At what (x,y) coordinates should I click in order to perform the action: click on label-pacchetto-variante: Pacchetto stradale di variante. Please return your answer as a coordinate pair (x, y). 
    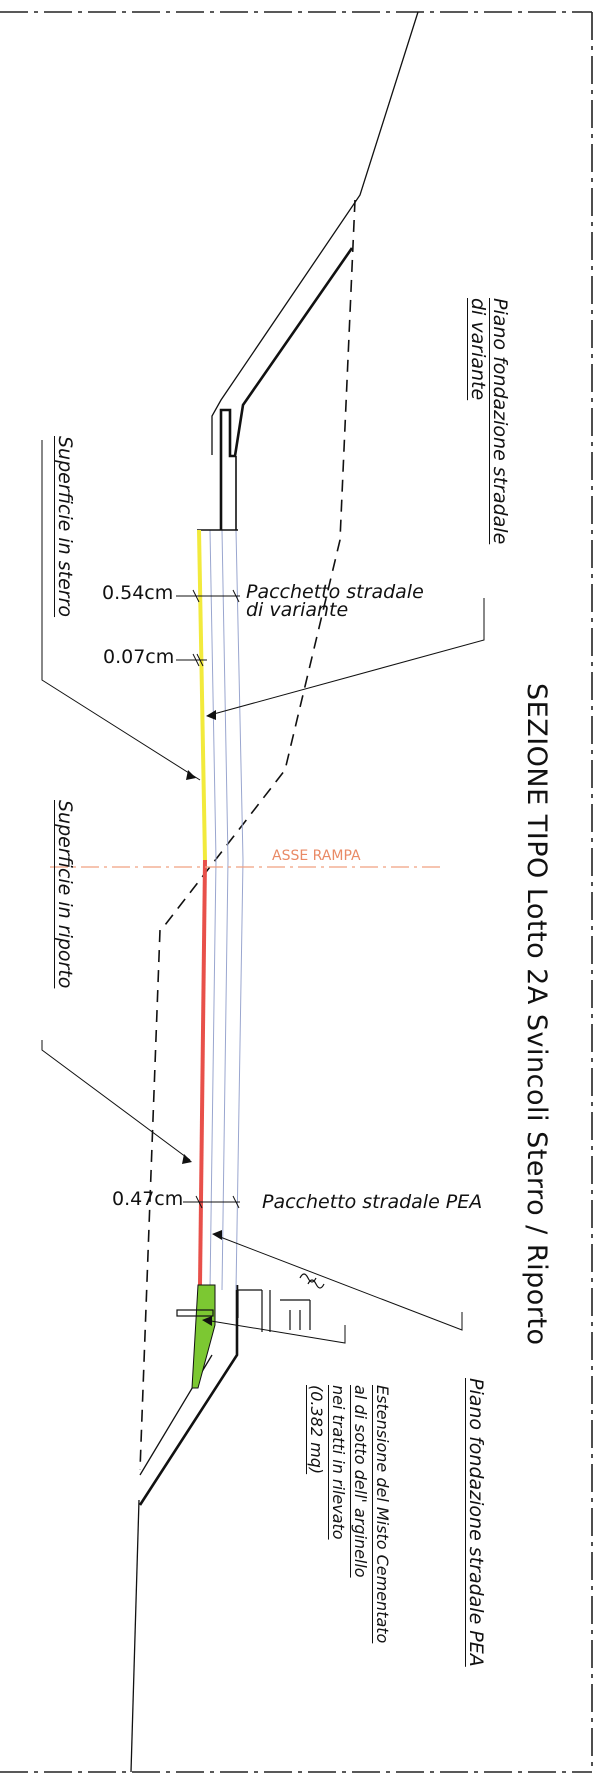
    Looking at the image, I should click on (335, 601).